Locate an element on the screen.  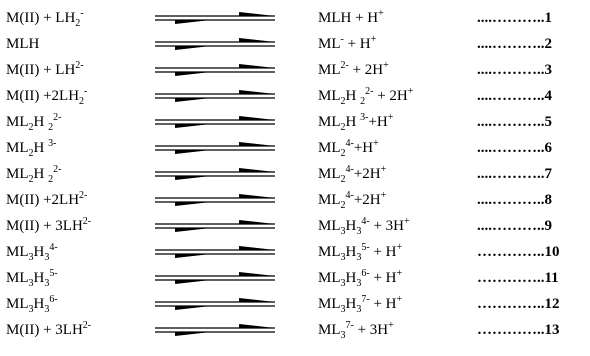
reactants: ML2H 3- is located at coordinates (31, 148).